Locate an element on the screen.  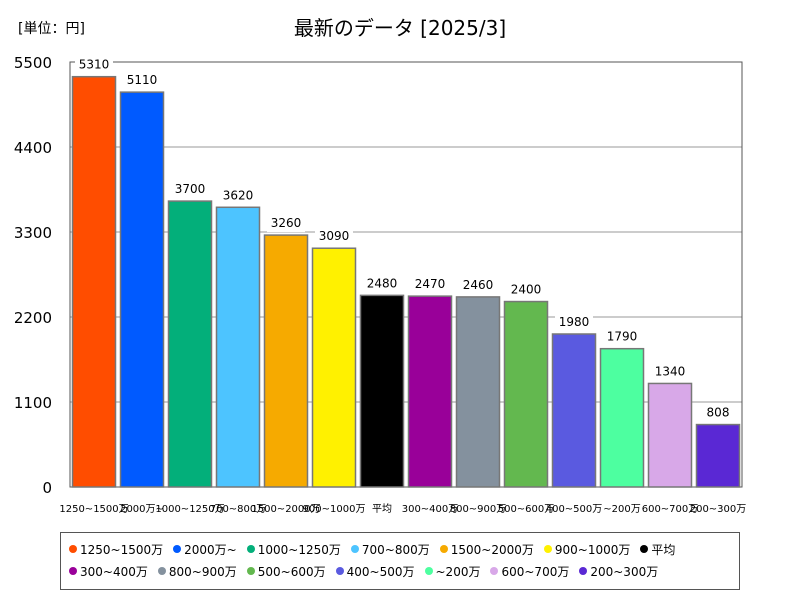
y-tick-label: 5500 is located at coordinates (33, 63).